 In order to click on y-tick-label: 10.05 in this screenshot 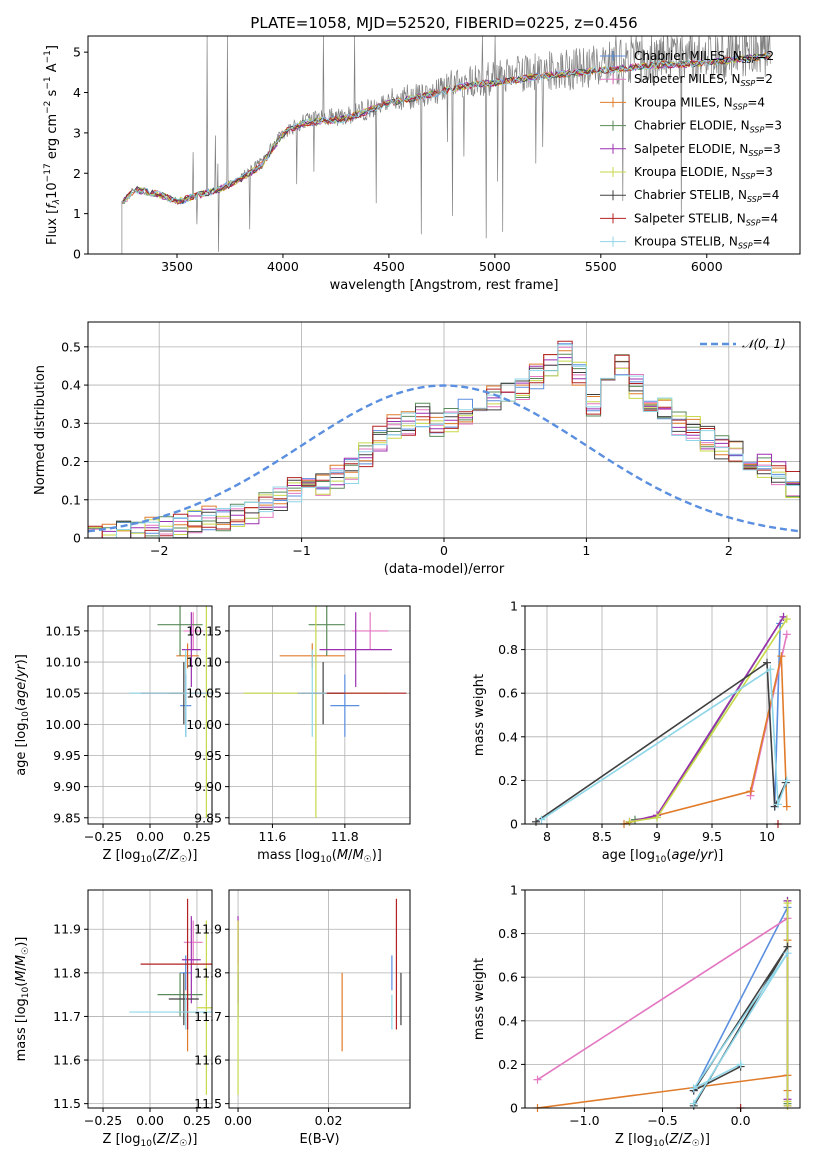, I will do `click(204, 693)`.